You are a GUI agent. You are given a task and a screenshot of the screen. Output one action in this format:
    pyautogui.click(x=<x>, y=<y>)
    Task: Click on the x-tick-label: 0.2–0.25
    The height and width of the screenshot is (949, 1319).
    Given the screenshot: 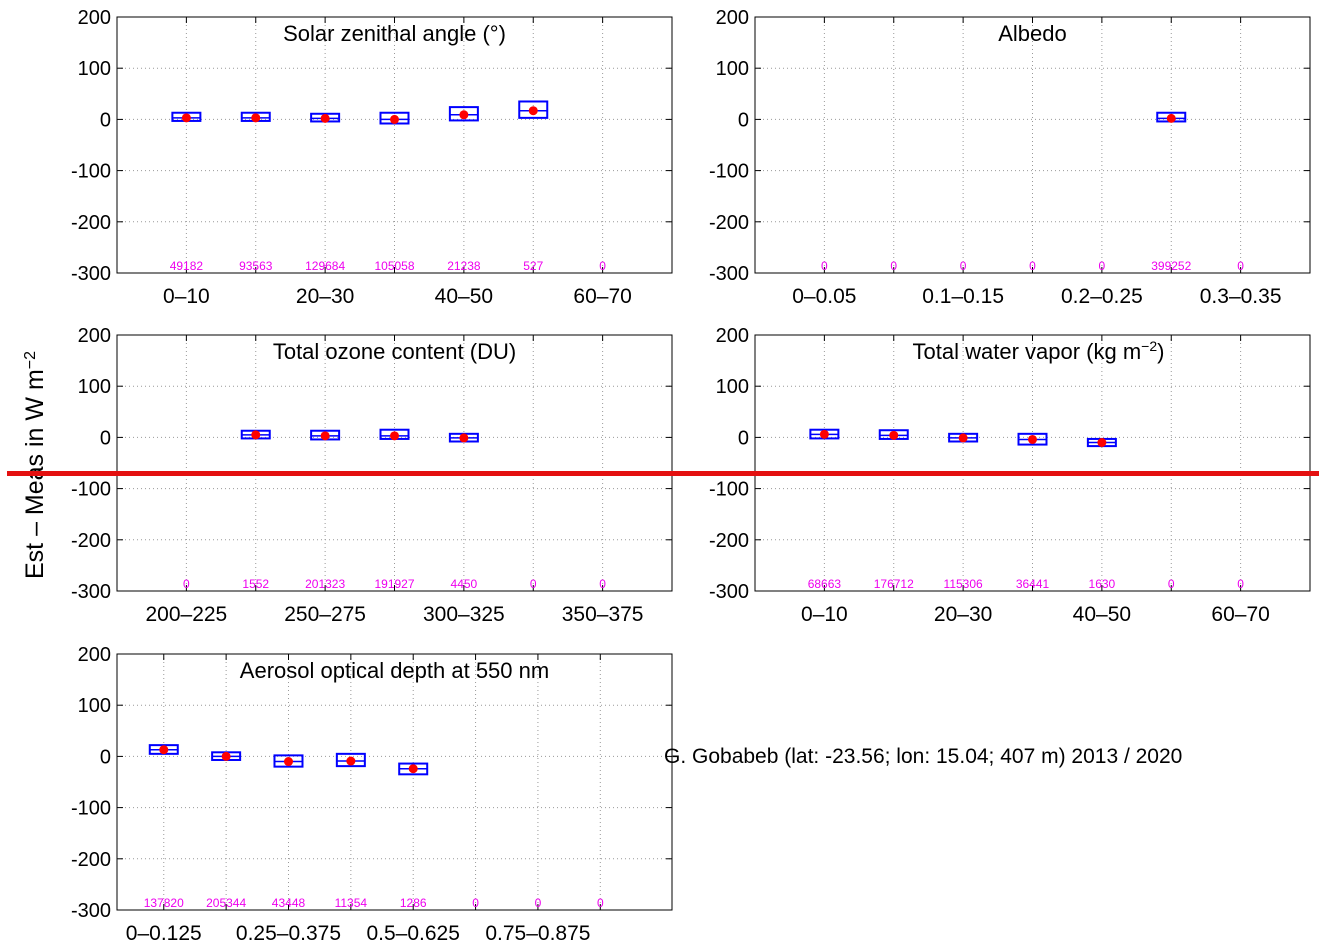 What is the action you would take?
    pyautogui.click(x=1102, y=296)
    